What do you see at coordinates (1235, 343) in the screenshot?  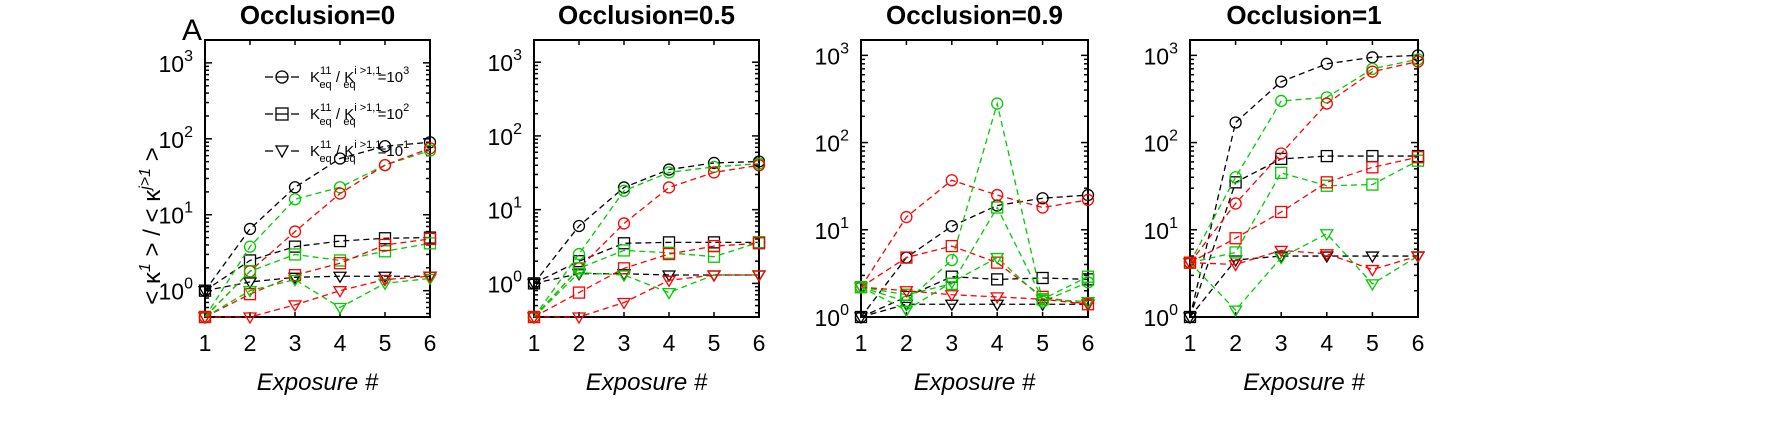 I see `x-tick-label: 2` at bounding box center [1235, 343].